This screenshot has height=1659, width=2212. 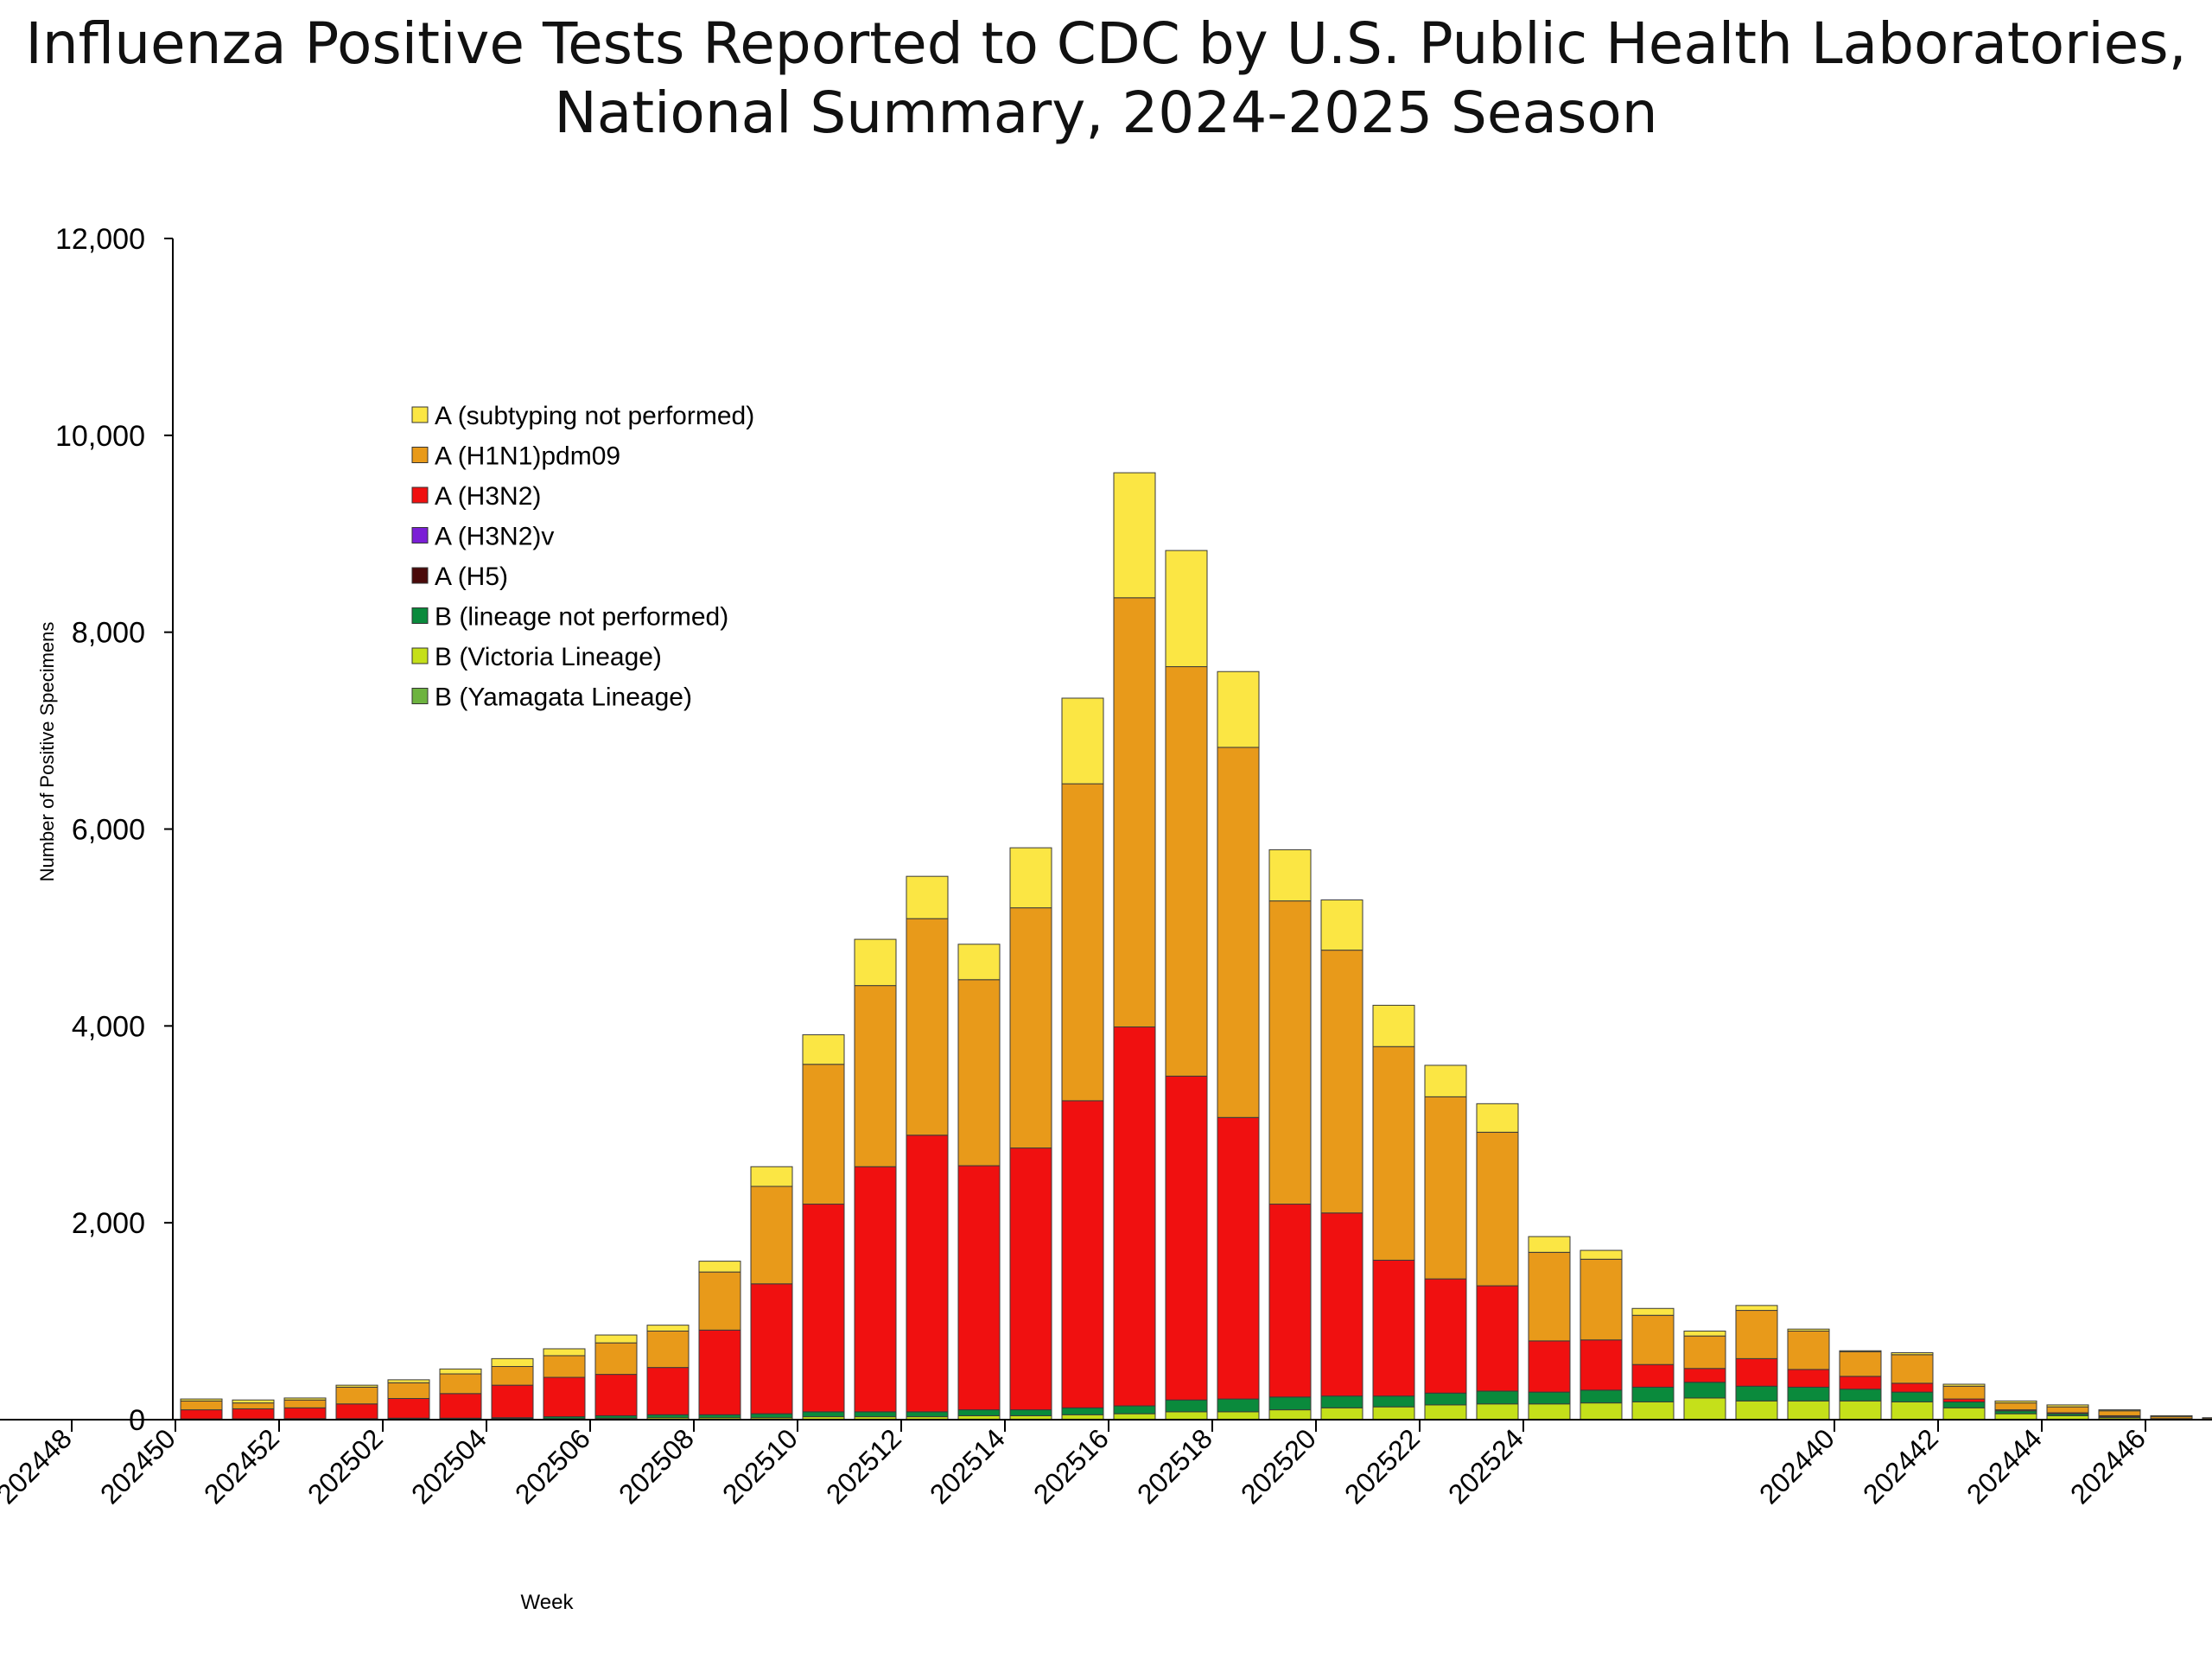 I want to click on legend-label: B (Victoria Lineage), so click(x=548, y=657).